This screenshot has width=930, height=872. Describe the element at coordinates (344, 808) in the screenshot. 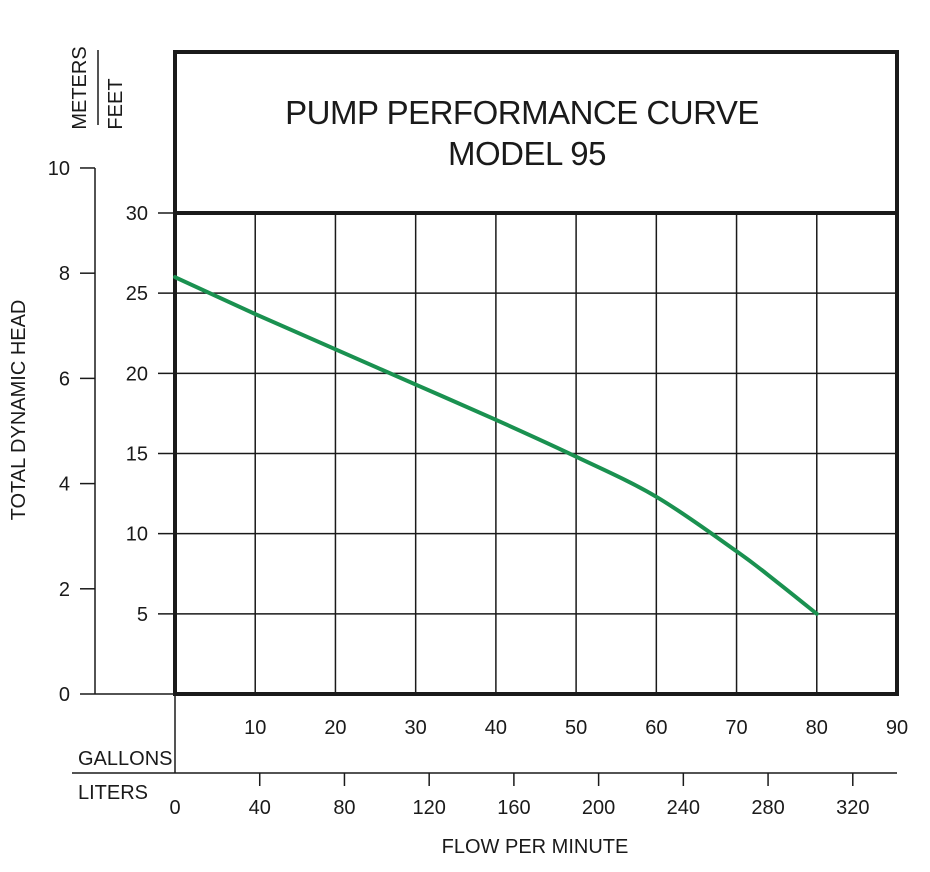

I see `liters-tick-label: 80` at that location.